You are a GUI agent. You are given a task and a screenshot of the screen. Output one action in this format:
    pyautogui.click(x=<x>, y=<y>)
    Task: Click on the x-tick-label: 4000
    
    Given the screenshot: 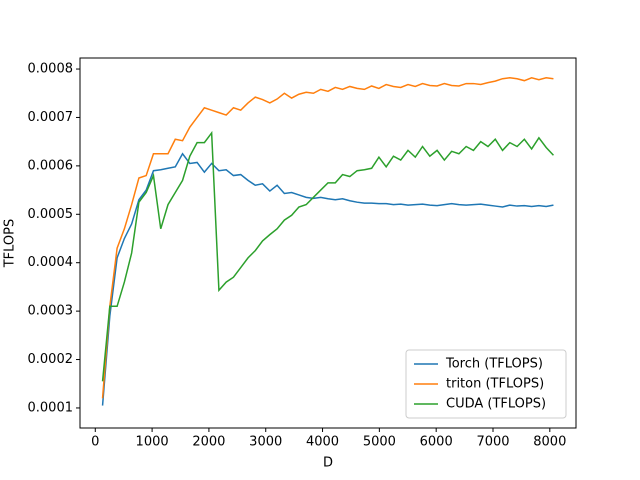 What is the action you would take?
    pyautogui.click(x=322, y=442)
    